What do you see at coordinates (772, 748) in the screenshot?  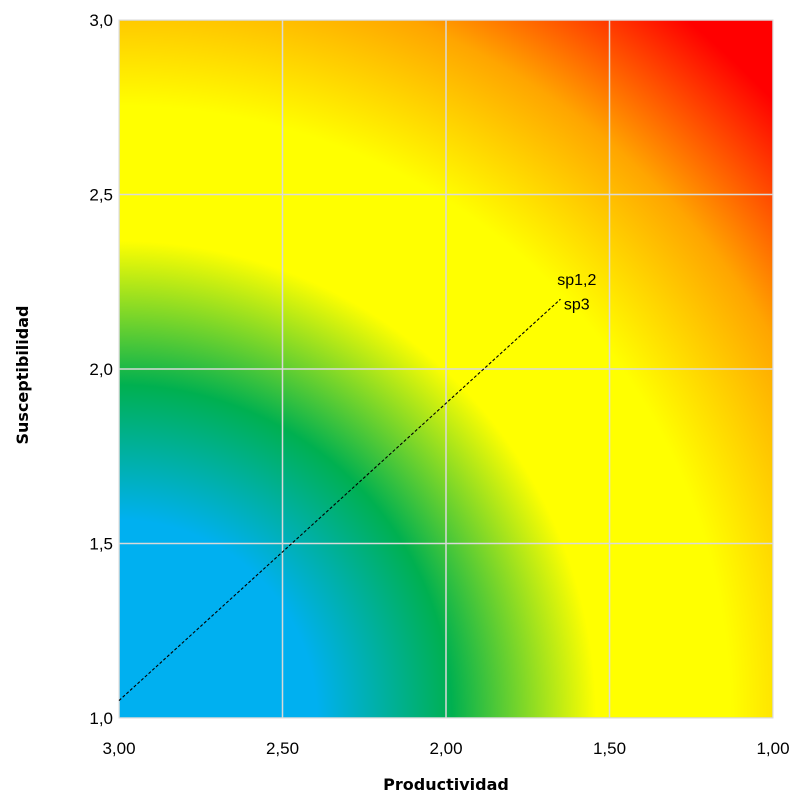 I see `x-tick-label: 1,00` at bounding box center [772, 748].